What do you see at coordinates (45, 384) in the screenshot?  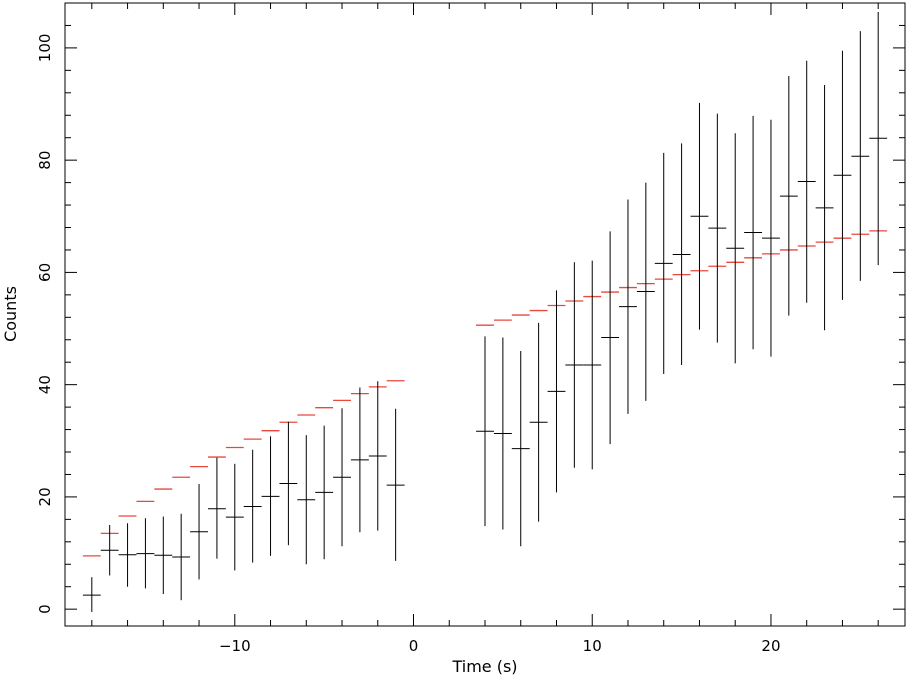 I see `y-tick-label: 40` at bounding box center [45, 384].